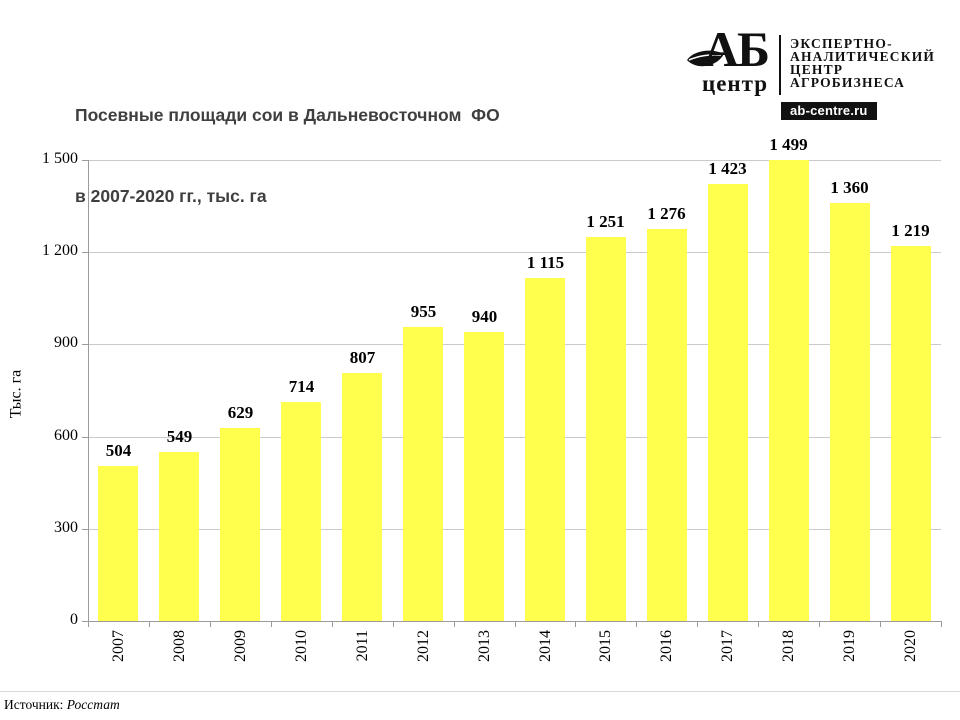  I want to click on bar-value-label: 1 499, so click(788, 144).